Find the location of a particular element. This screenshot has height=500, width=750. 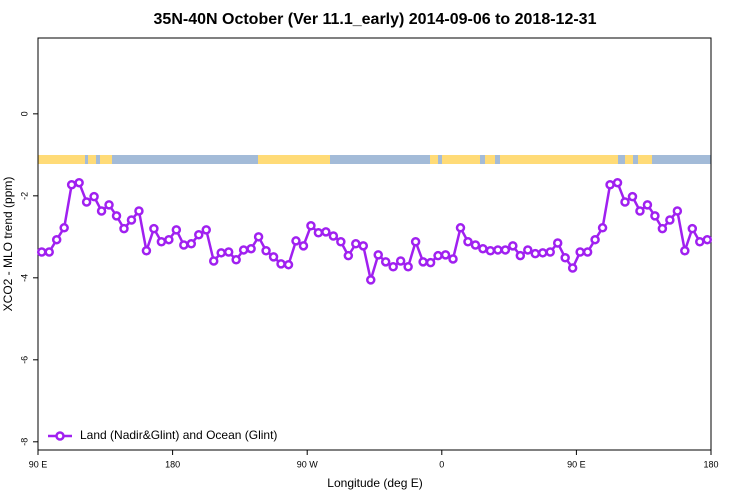

legend-label: Land (Nadir&Glint) and Ocean (Glint) is located at coordinates (178, 435).